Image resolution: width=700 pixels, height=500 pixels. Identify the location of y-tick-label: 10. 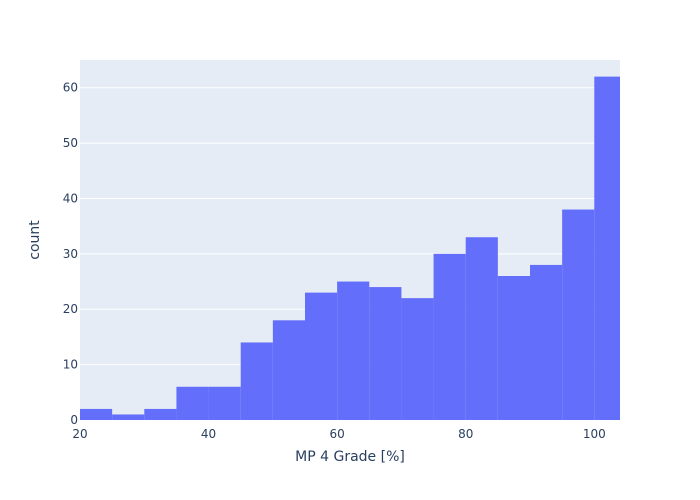
(70, 365).